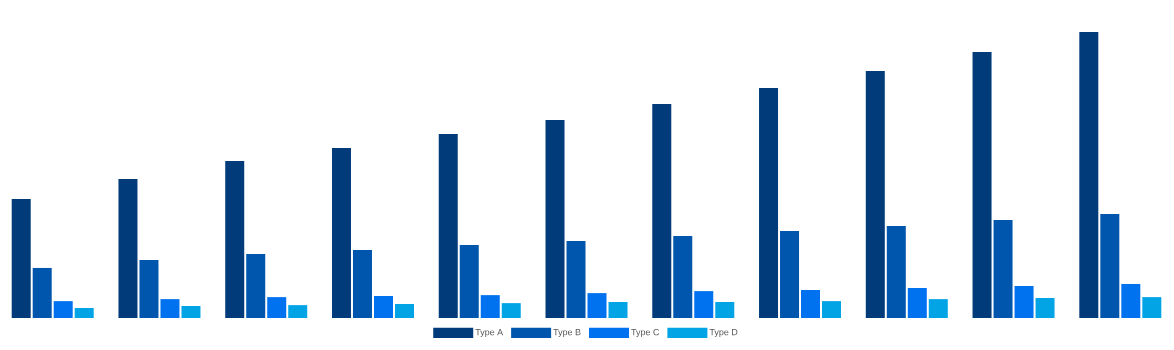  I want to click on legend-label: Type C, so click(645, 333).